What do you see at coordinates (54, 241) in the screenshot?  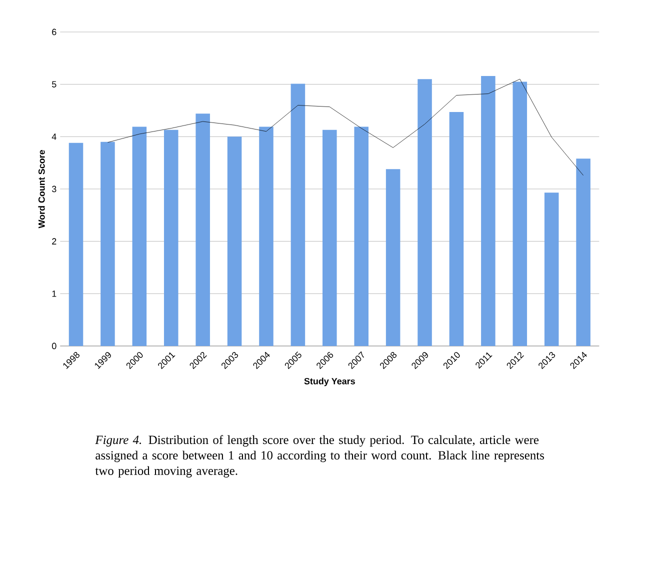 I see `y-tick-label: 2` at bounding box center [54, 241].